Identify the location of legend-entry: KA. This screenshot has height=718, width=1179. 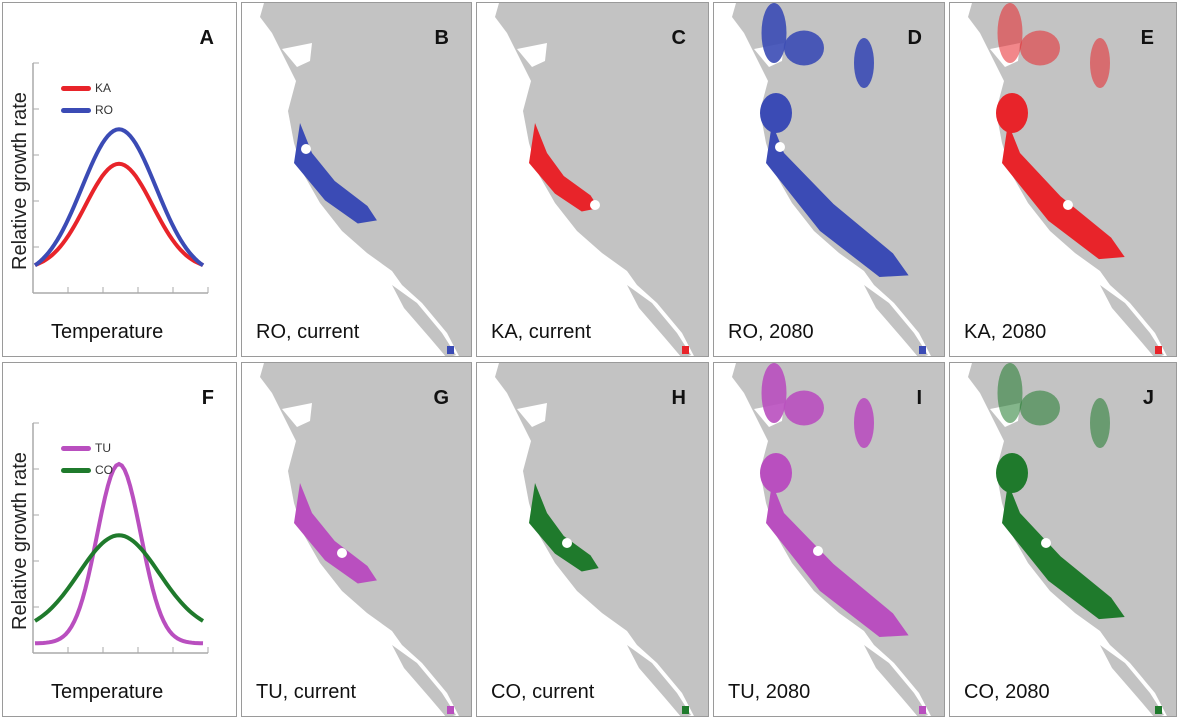
(86, 88).